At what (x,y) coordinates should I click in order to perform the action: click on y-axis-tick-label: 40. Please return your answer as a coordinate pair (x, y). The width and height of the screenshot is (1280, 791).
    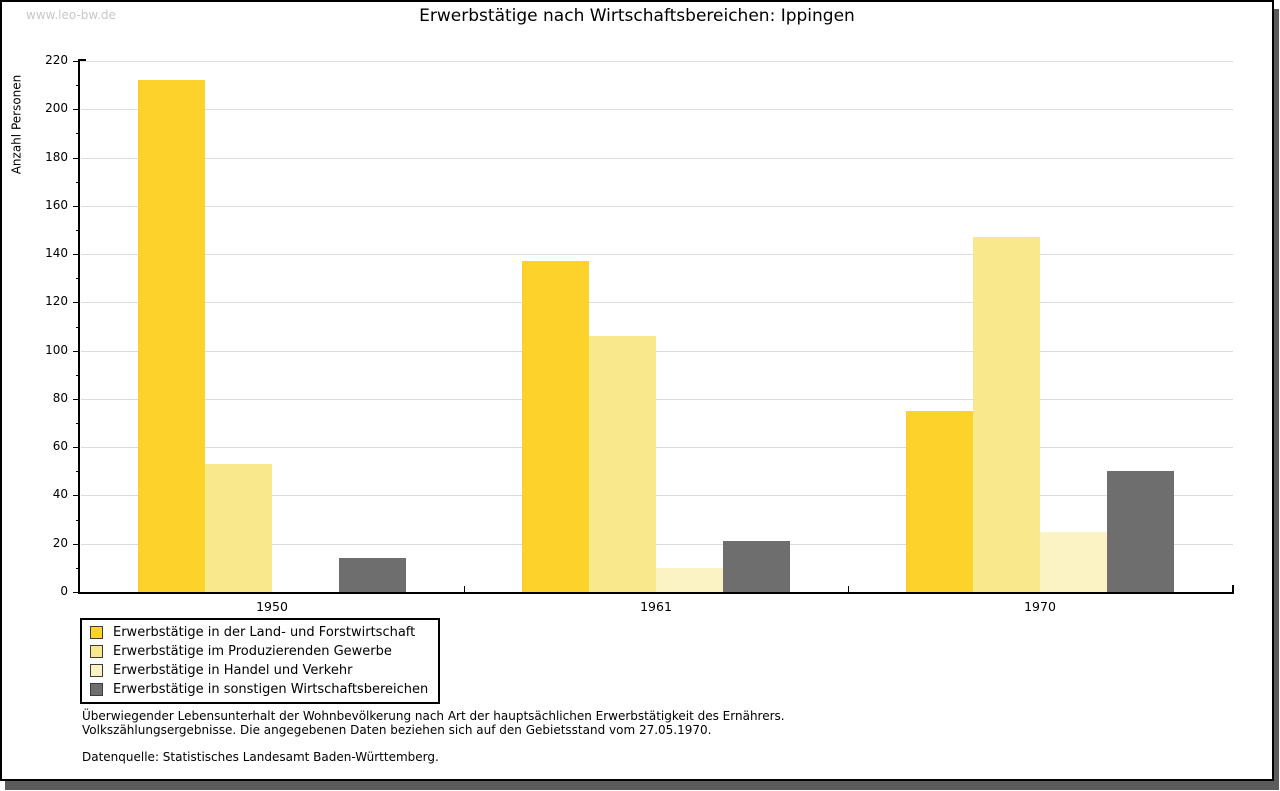
    Looking at the image, I should click on (60, 494).